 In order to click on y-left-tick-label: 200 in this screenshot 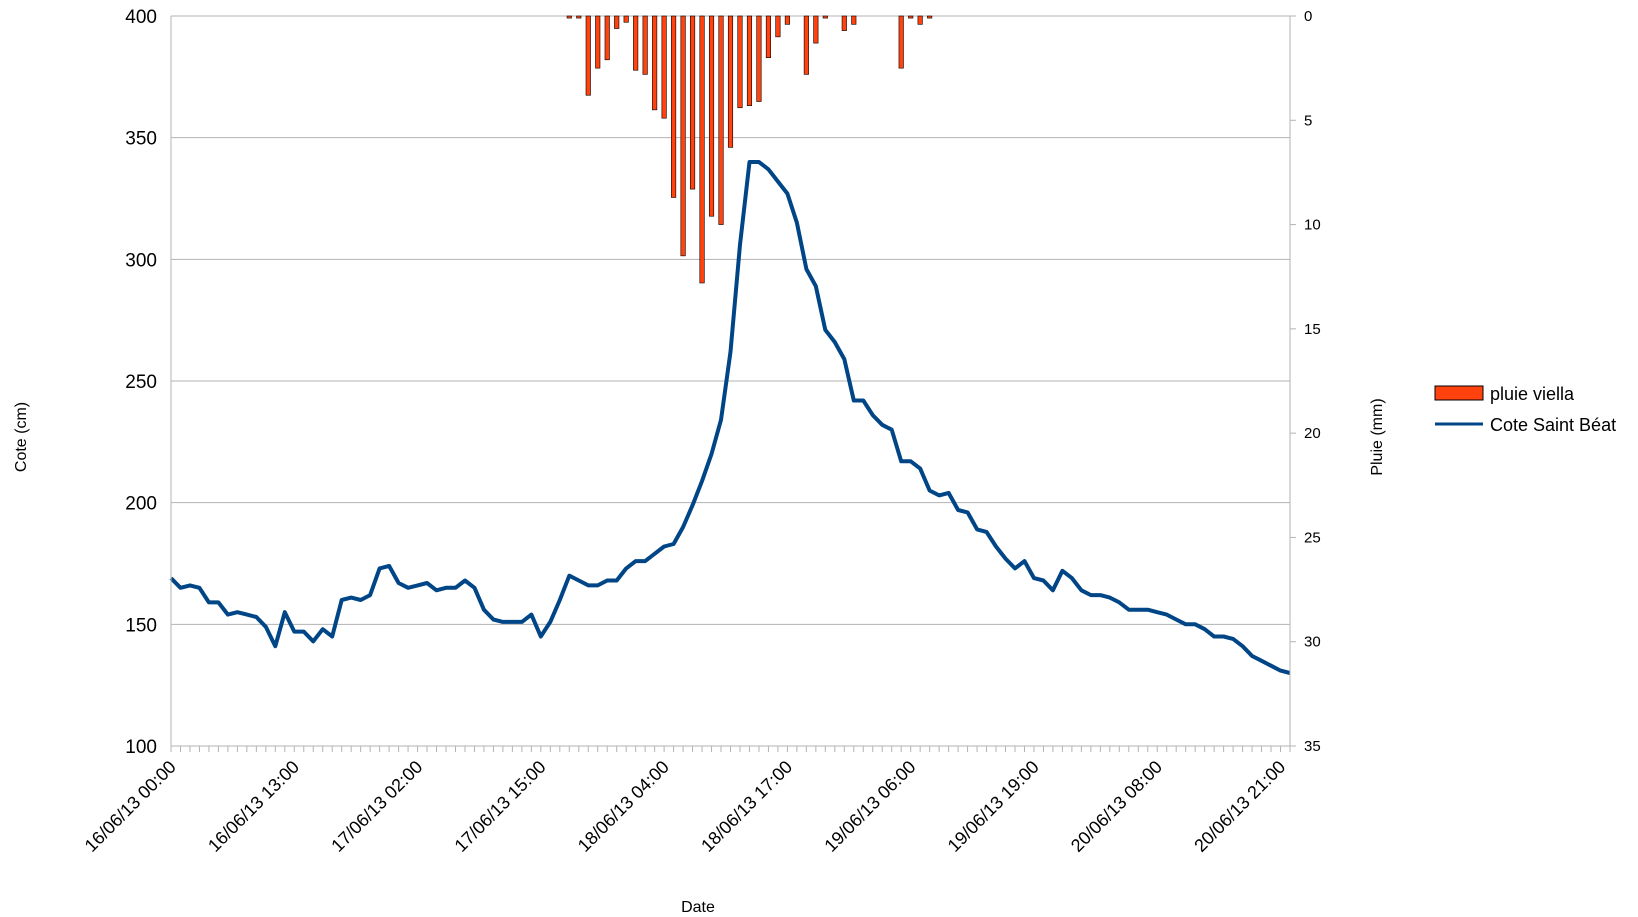, I will do `click(141, 504)`.